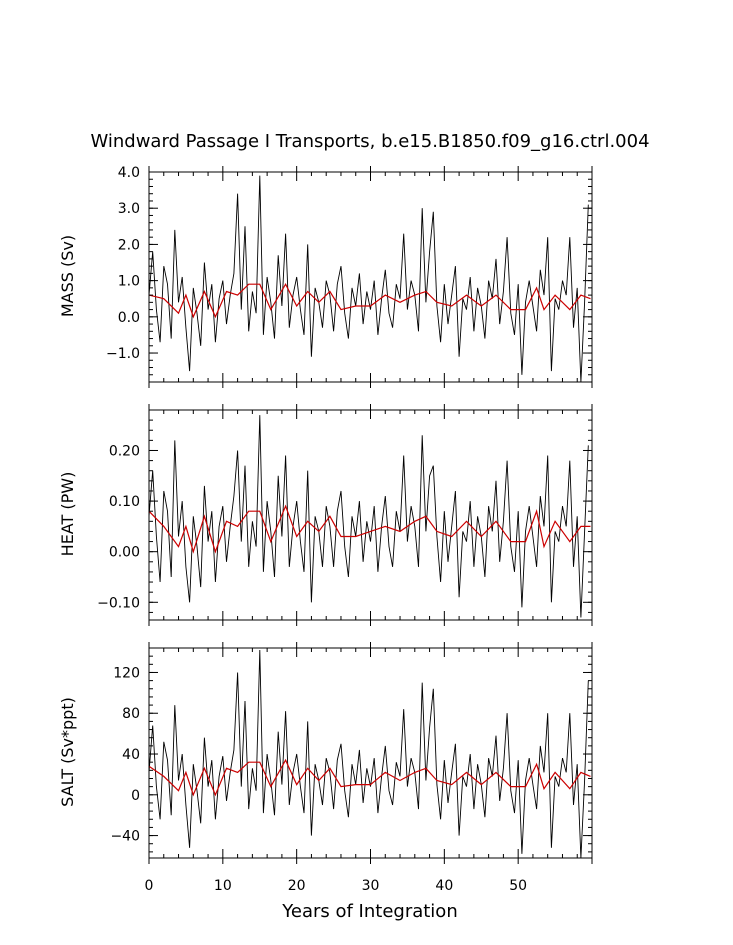 The width and height of the screenshot is (733, 945). I want to click on salt-y-tick-label: 80, so click(131, 714).